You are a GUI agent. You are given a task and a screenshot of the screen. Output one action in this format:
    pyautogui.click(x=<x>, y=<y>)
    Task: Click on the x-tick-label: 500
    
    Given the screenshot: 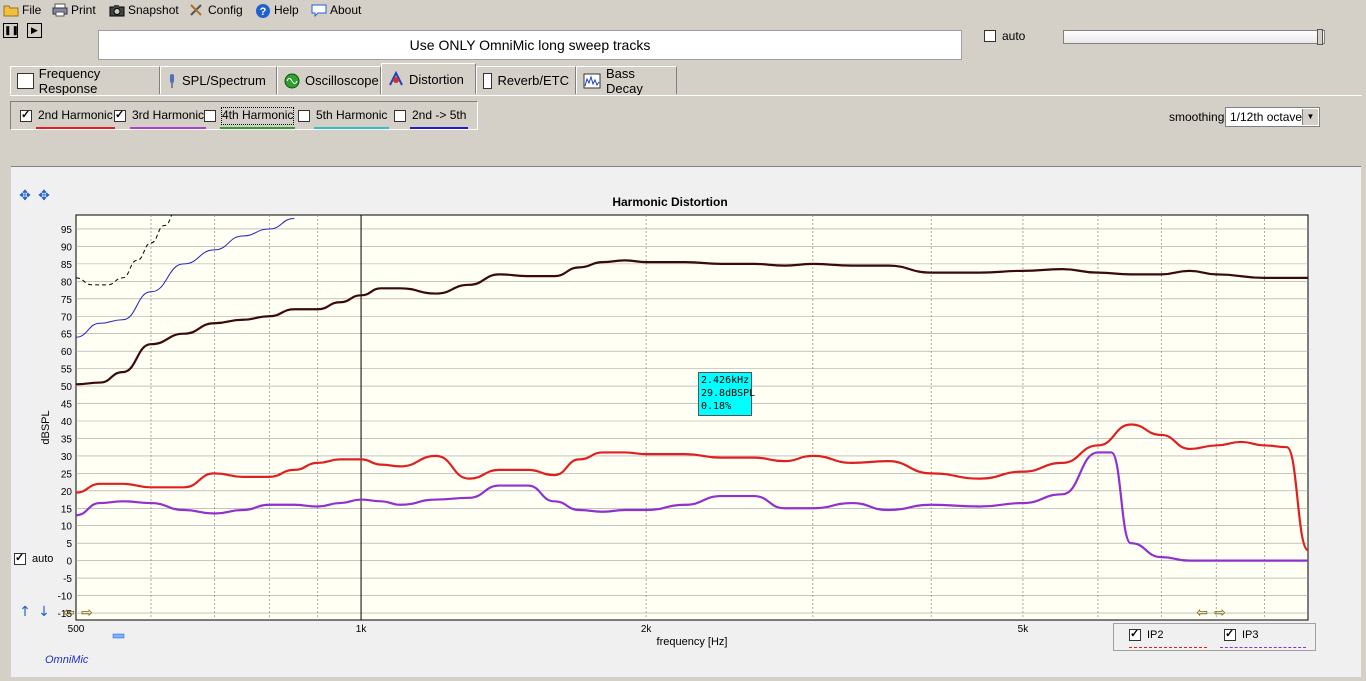 What is the action you would take?
    pyautogui.click(x=76, y=629)
    